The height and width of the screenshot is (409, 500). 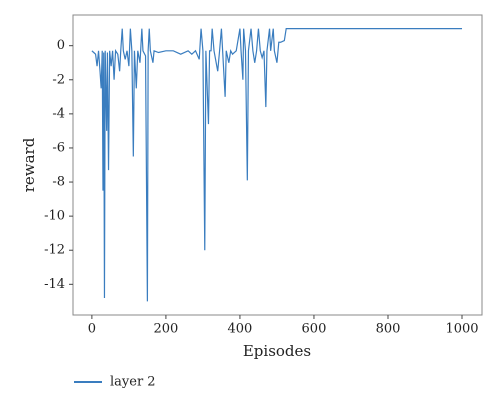 I want to click on y-tick-label: -2, so click(x=58, y=79).